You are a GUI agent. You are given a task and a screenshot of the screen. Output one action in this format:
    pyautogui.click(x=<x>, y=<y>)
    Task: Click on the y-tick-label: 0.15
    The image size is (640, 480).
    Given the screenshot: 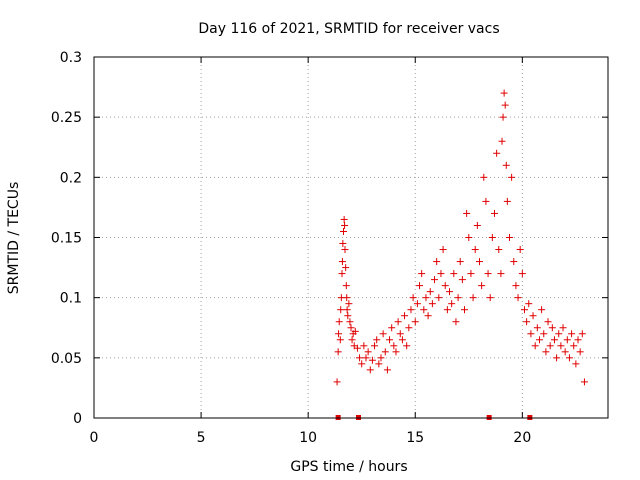 What is the action you would take?
    pyautogui.click(x=66, y=239)
    